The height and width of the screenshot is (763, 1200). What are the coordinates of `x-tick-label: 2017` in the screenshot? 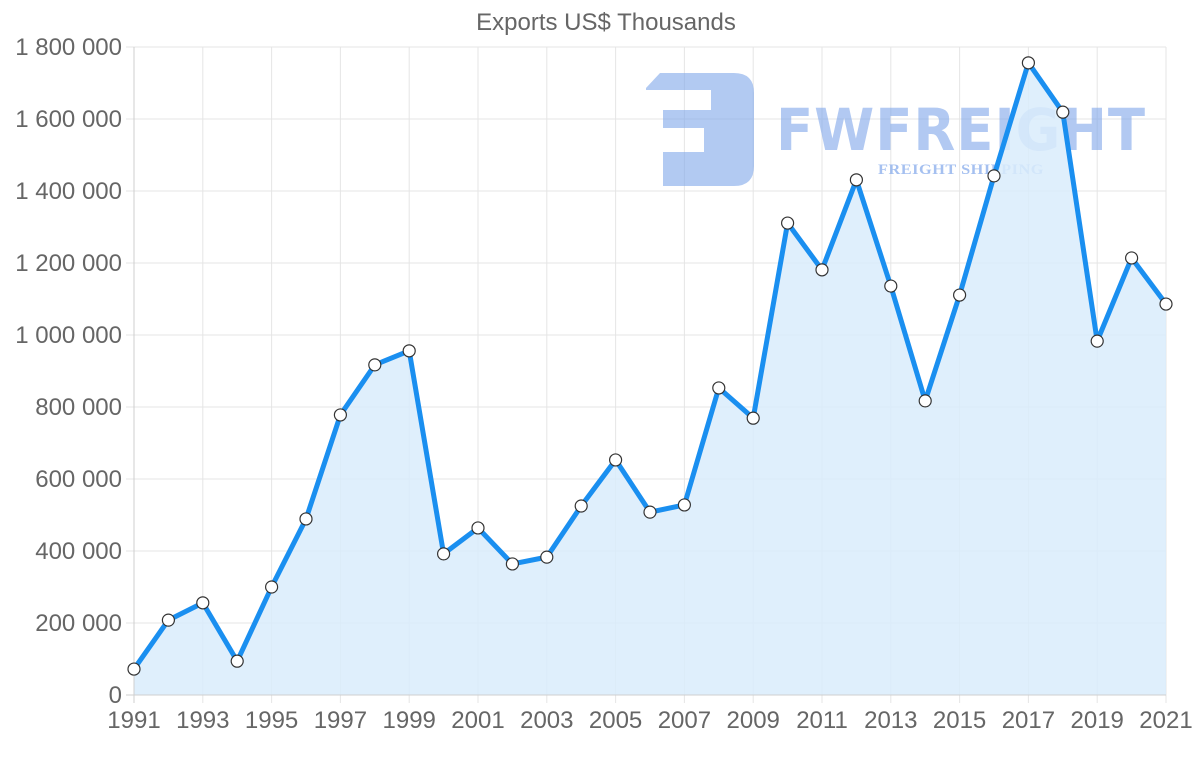 It's located at (1028, 720).